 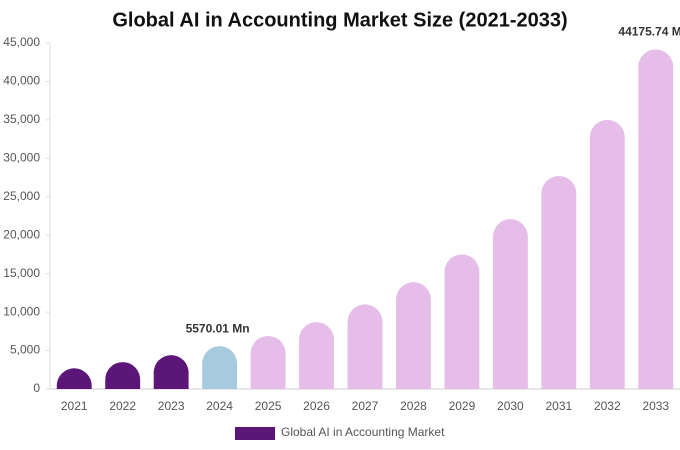 I want to click on y-tick-label: 35,000, so click(x=21, y=119).